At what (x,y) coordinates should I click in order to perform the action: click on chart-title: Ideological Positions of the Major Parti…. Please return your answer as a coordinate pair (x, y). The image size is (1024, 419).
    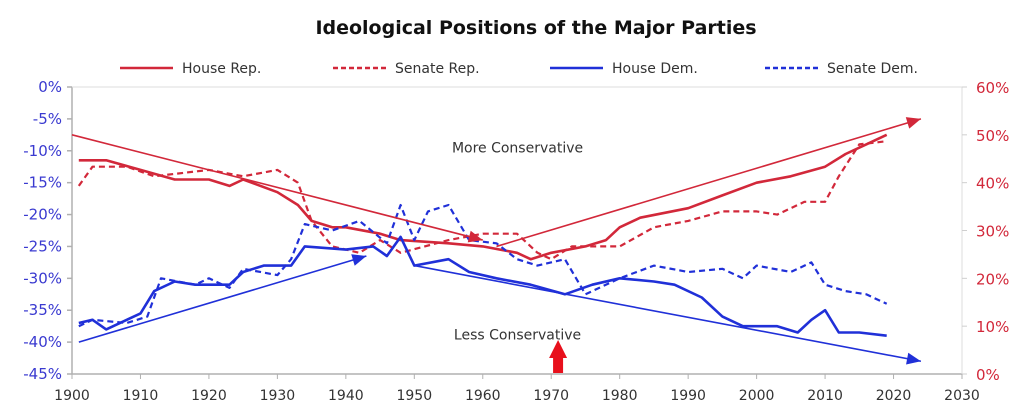
    Looking at the image, I should click on (535, 28).